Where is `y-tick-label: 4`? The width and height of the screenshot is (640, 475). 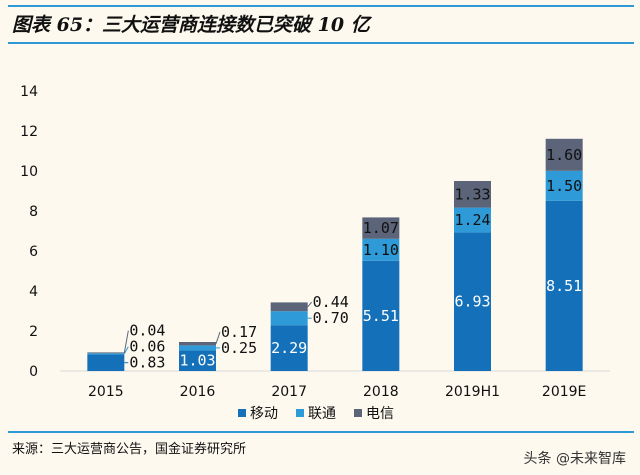
y-tick-label: 4 is located at coordinates (33, 292).